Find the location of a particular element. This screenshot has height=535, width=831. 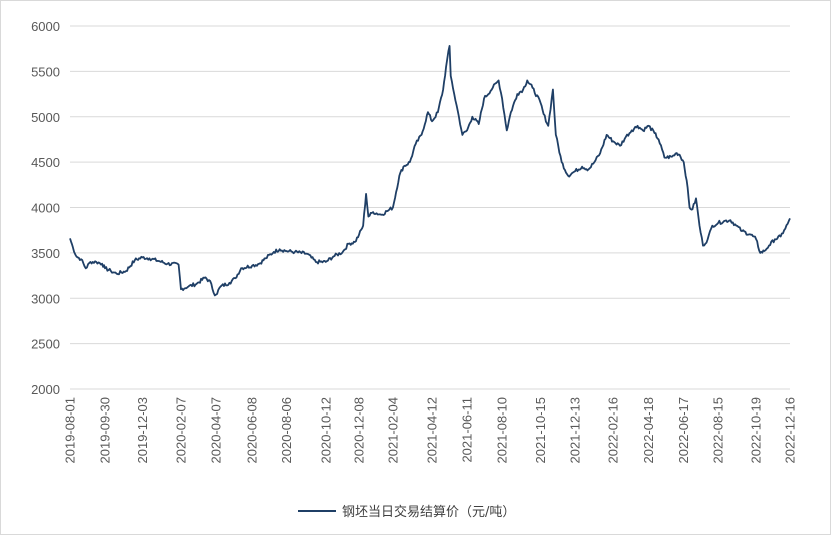

y-tick-label: 5000 is located at coordinates (45, 117).